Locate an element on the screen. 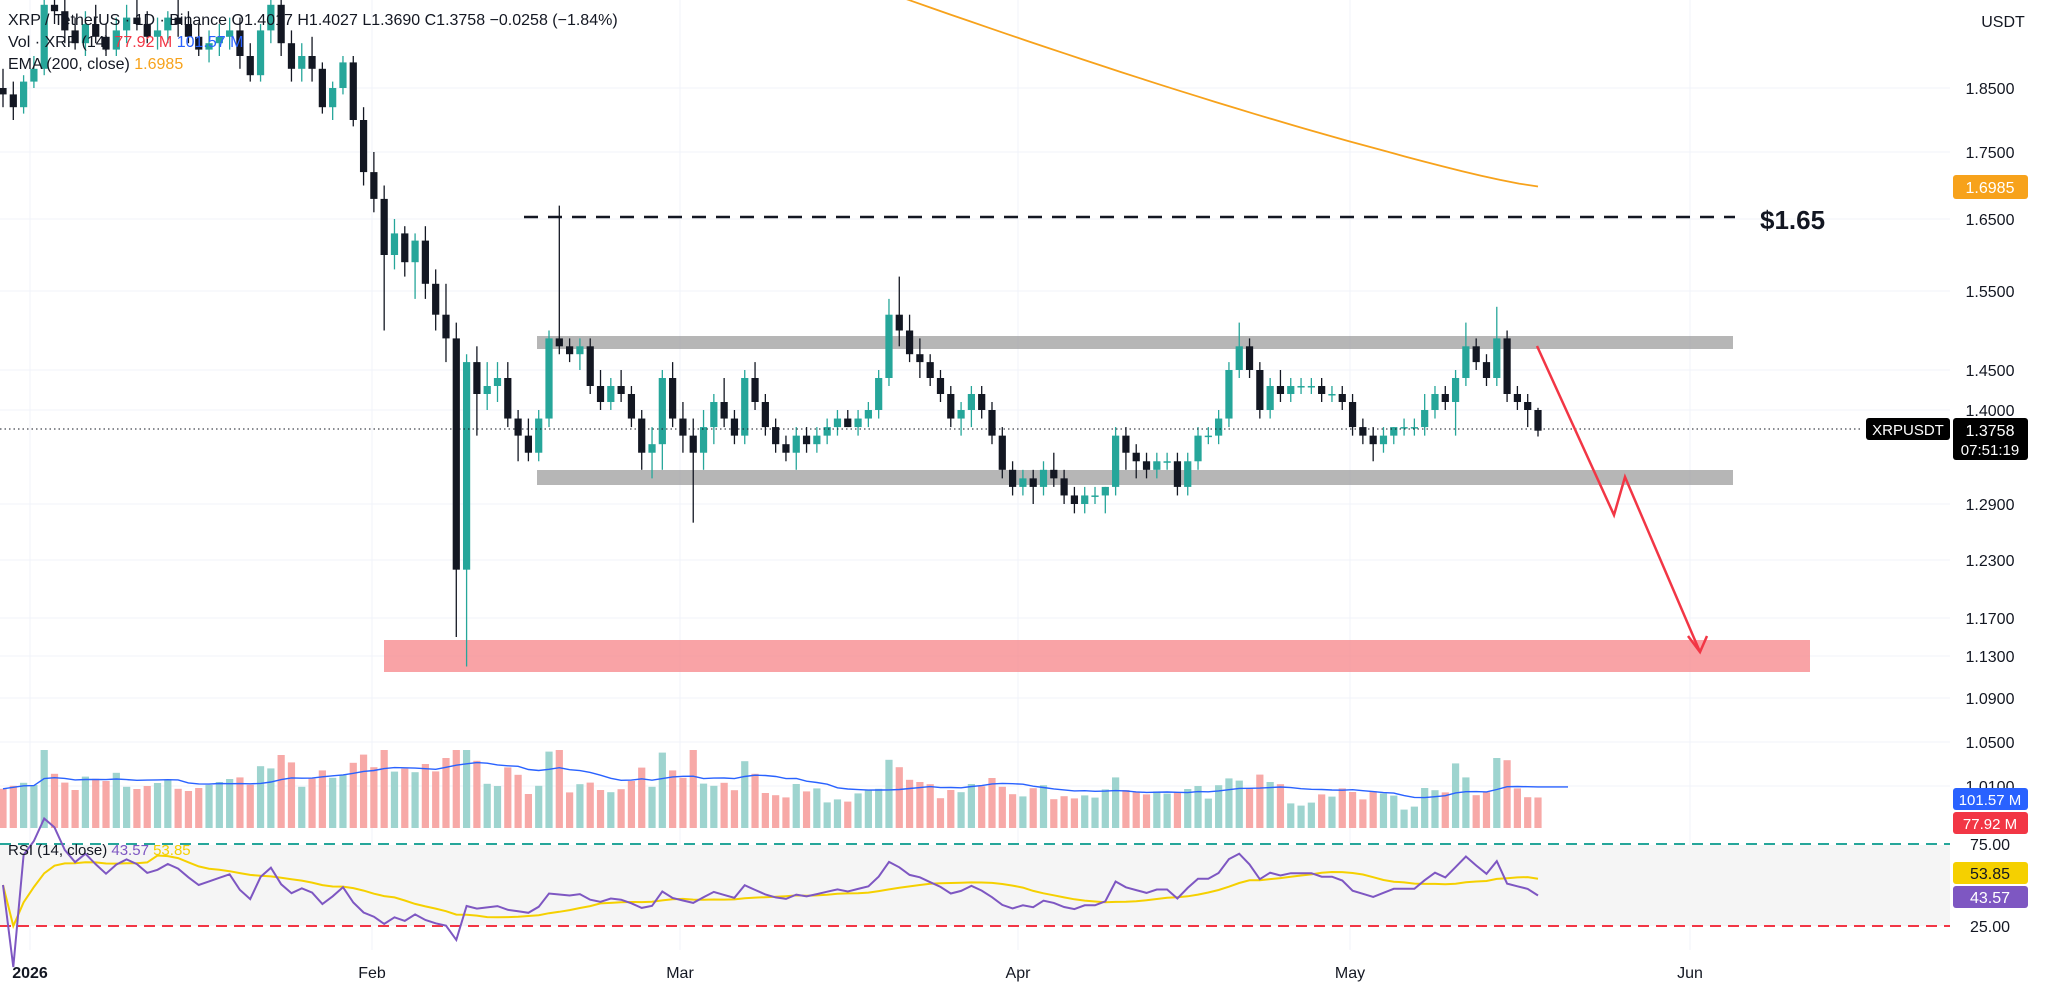  legend-symbol: XRP / TetherUS · 1D · Binance is located at coordinates (118, 20).